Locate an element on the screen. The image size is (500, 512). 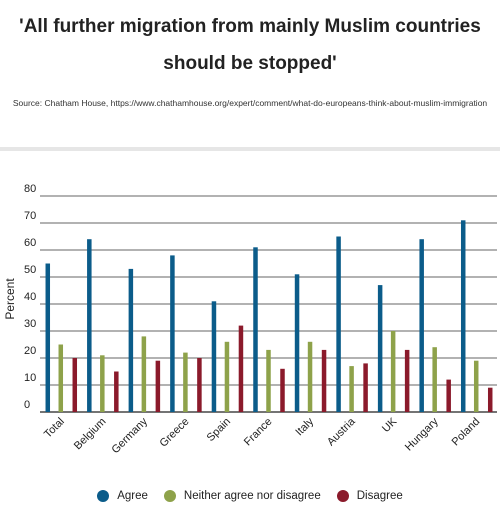
divider is located at coordinates (250, 149).